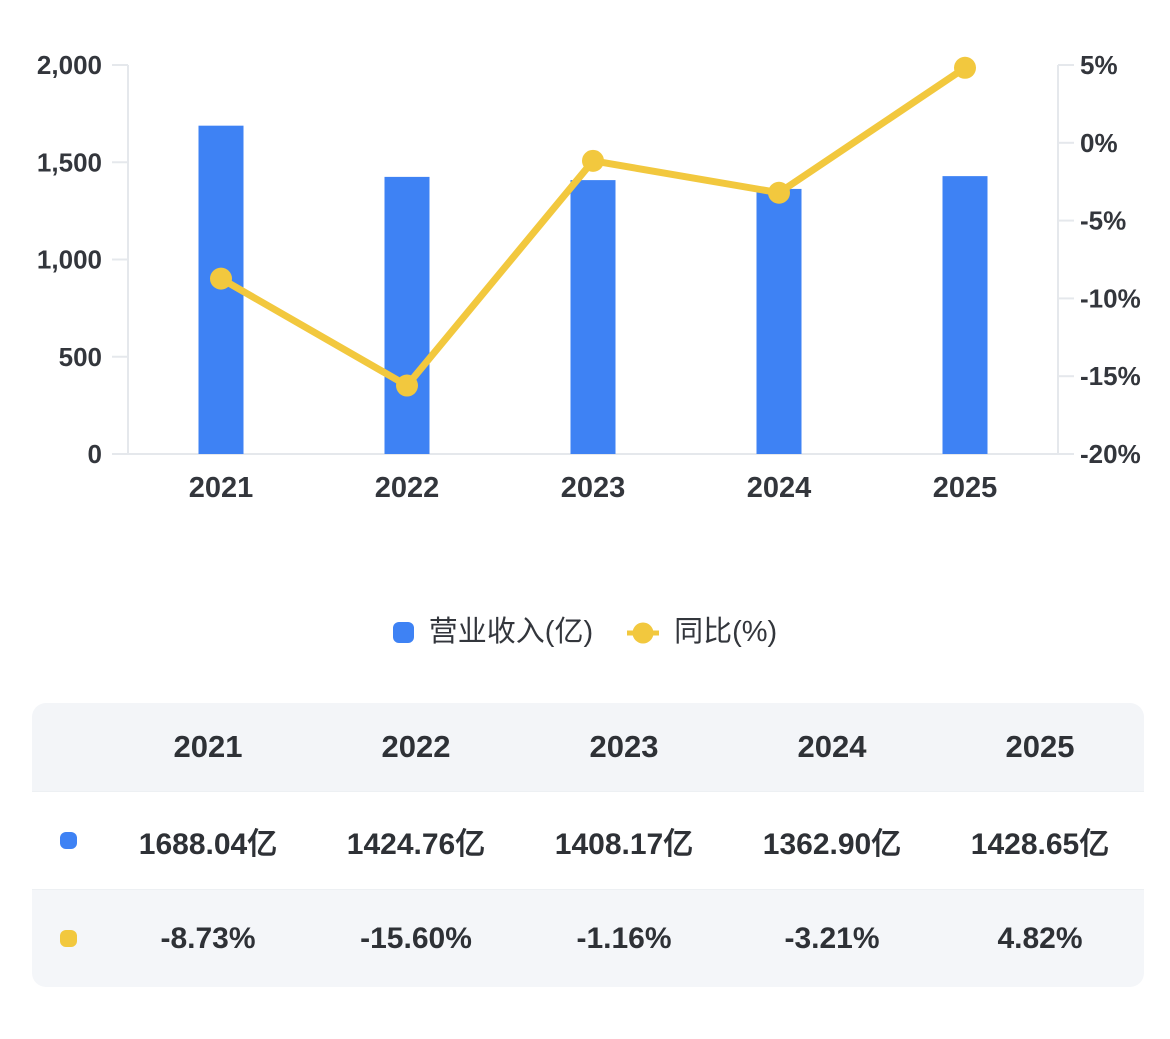 This screenshot has width=1170, height=1039. I want to click on left-axis-label: 500, so click(80, 357).